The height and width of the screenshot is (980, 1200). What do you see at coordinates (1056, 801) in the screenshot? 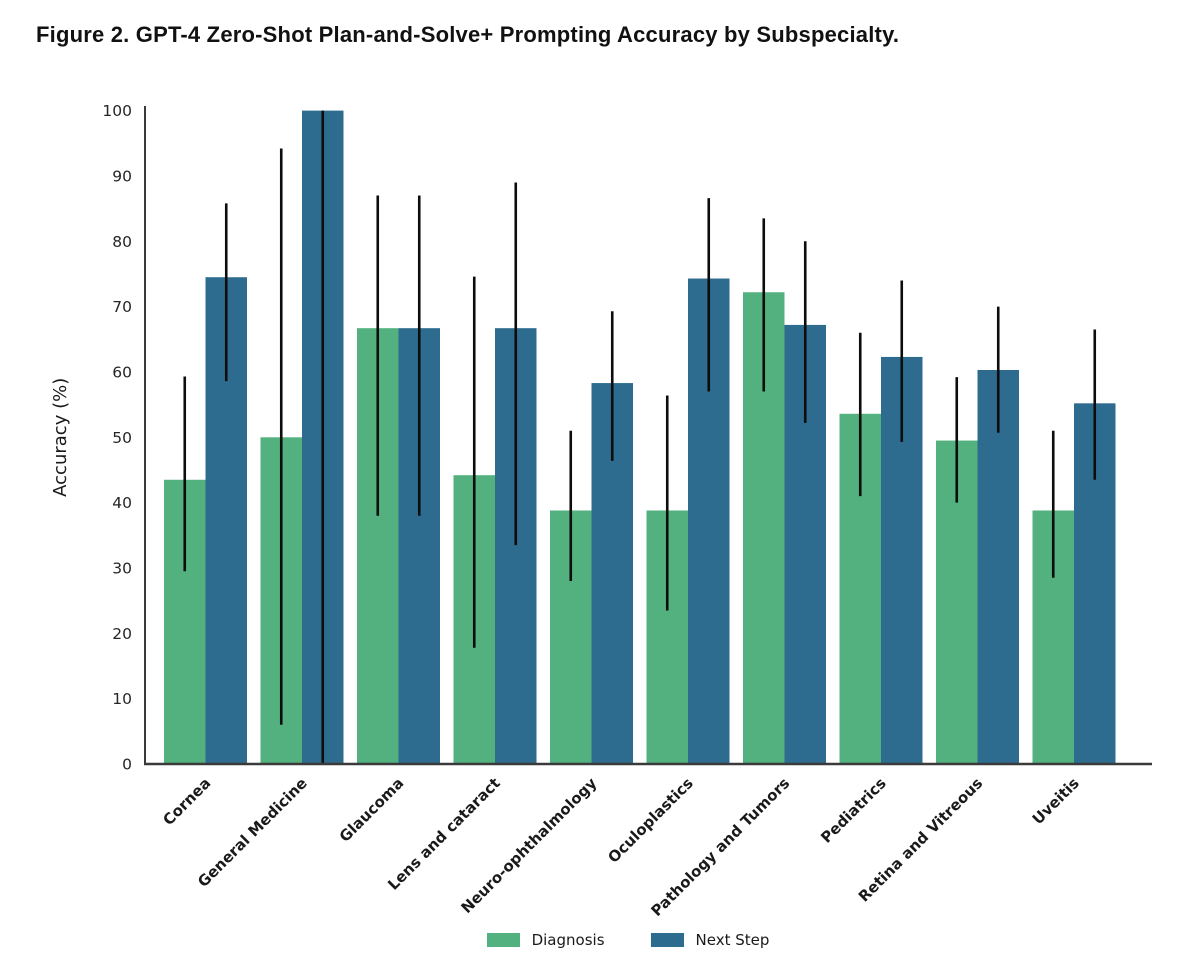
I see `x-axis-label-uveitis: Uveitis` at bounding box center [1056, 801].